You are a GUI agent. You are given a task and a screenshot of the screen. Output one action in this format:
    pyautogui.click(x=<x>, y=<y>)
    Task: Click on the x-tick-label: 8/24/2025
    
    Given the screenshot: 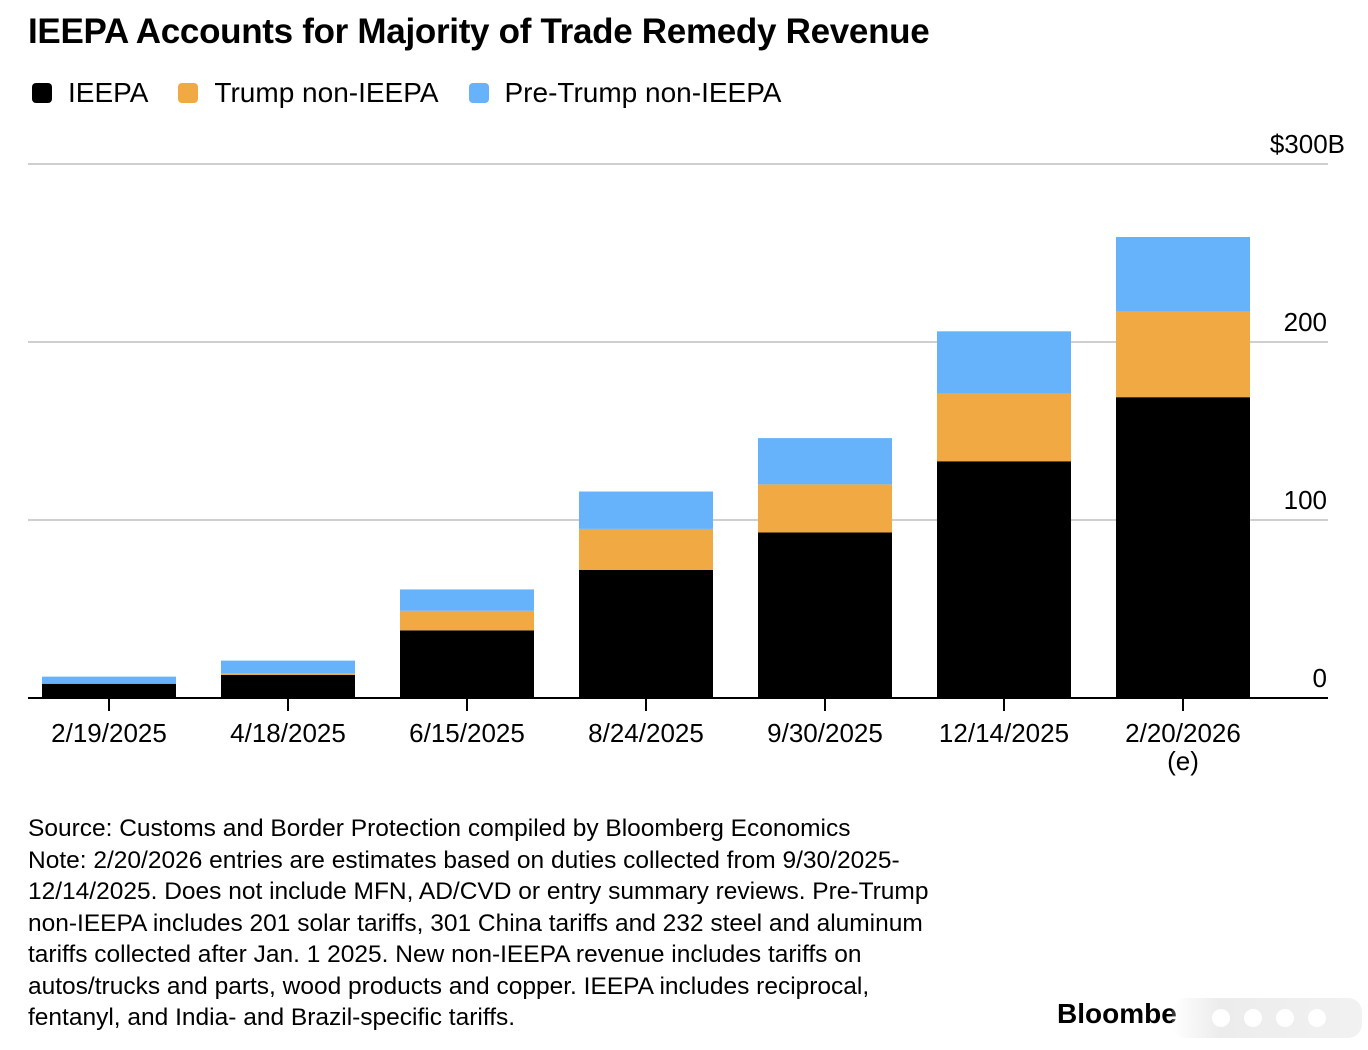 What is the action you would take?
    pyautogui.click(x=646, y=733)
    